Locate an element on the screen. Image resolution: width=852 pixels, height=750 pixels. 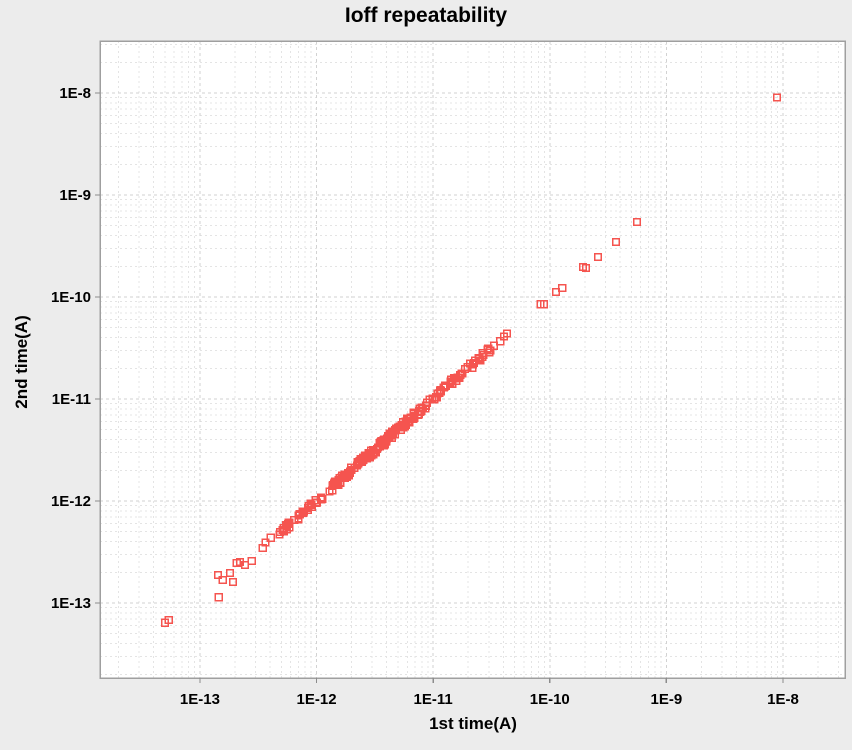
y-tick-label: 1E-13 is located at coordinates (71, 603).